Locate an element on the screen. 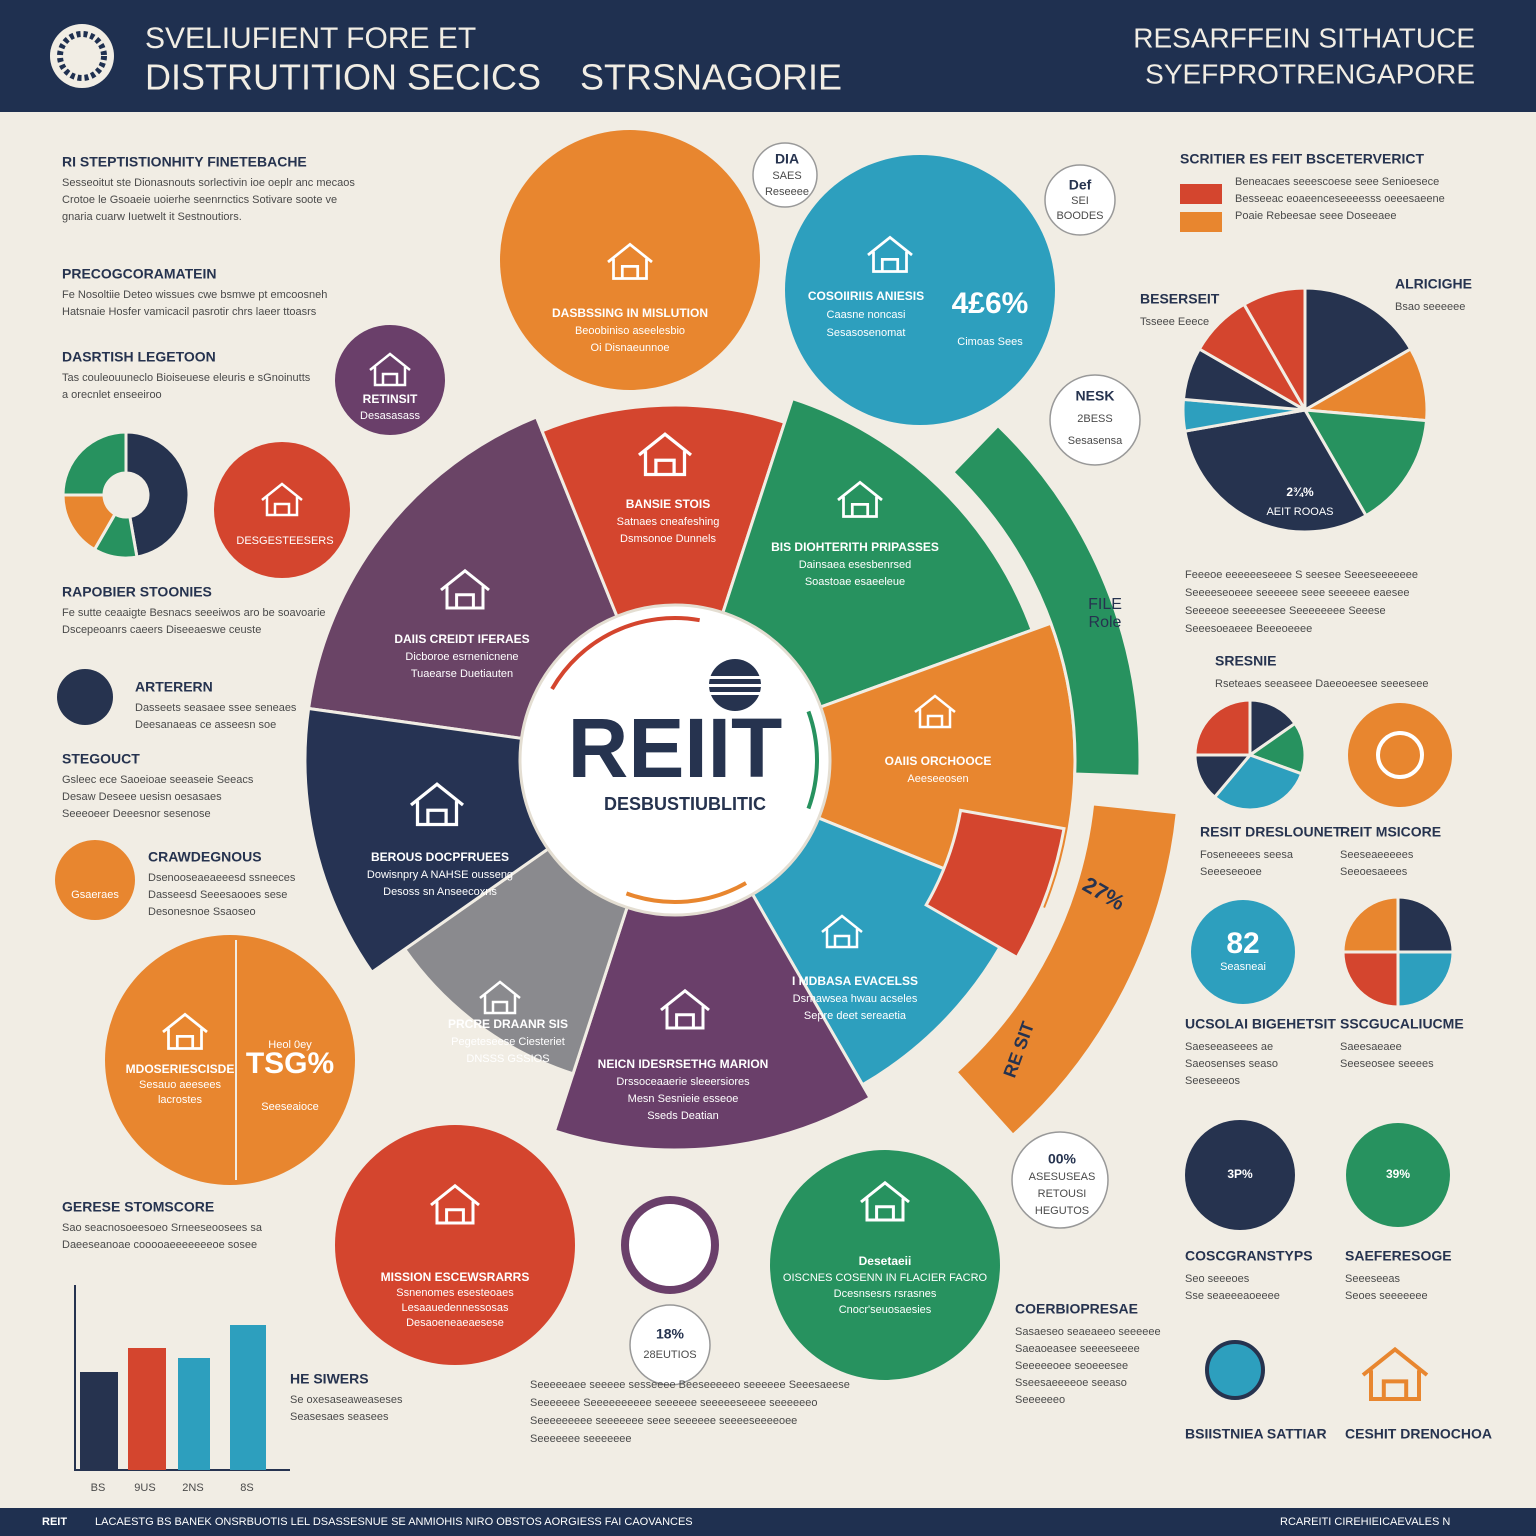 This screenshot has width=1536, height=1536. center-subtitle: DESBUSTIUBLITIC is located at coordinates (685, 804).